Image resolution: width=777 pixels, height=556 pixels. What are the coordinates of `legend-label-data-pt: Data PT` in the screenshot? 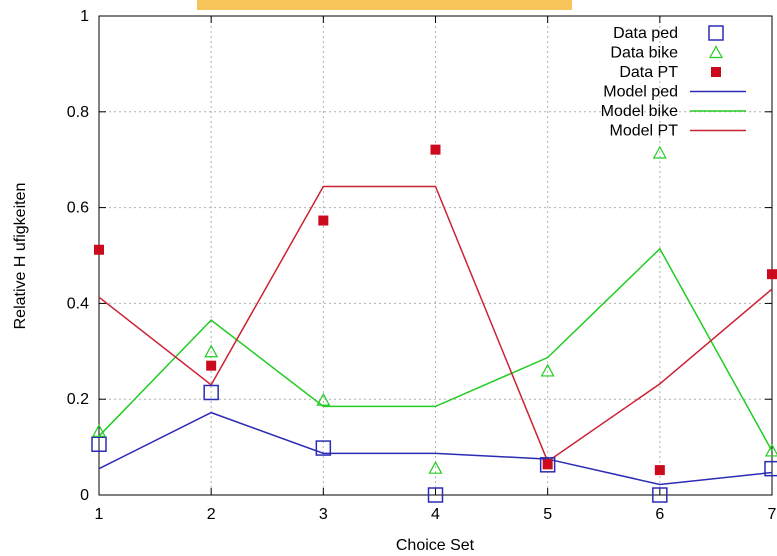 It's located at (648, 72).